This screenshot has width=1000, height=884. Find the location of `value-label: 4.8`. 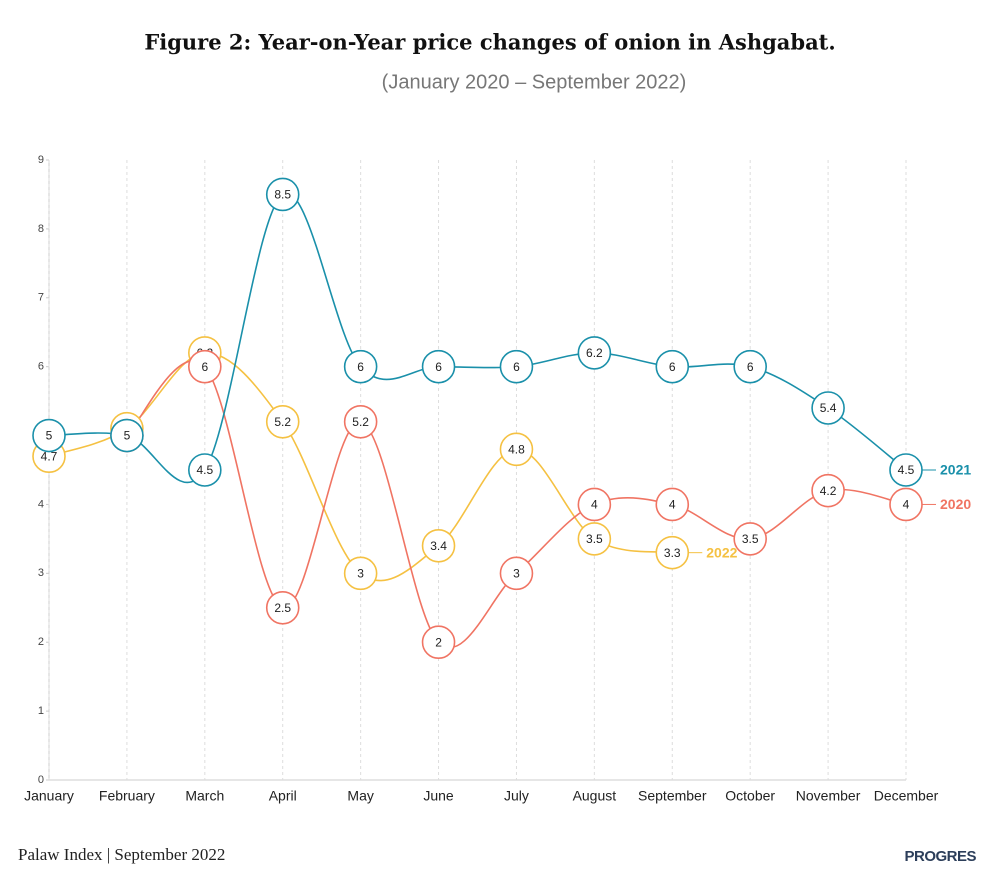

value-label: 4.8 is located at coordinates (516, 450).